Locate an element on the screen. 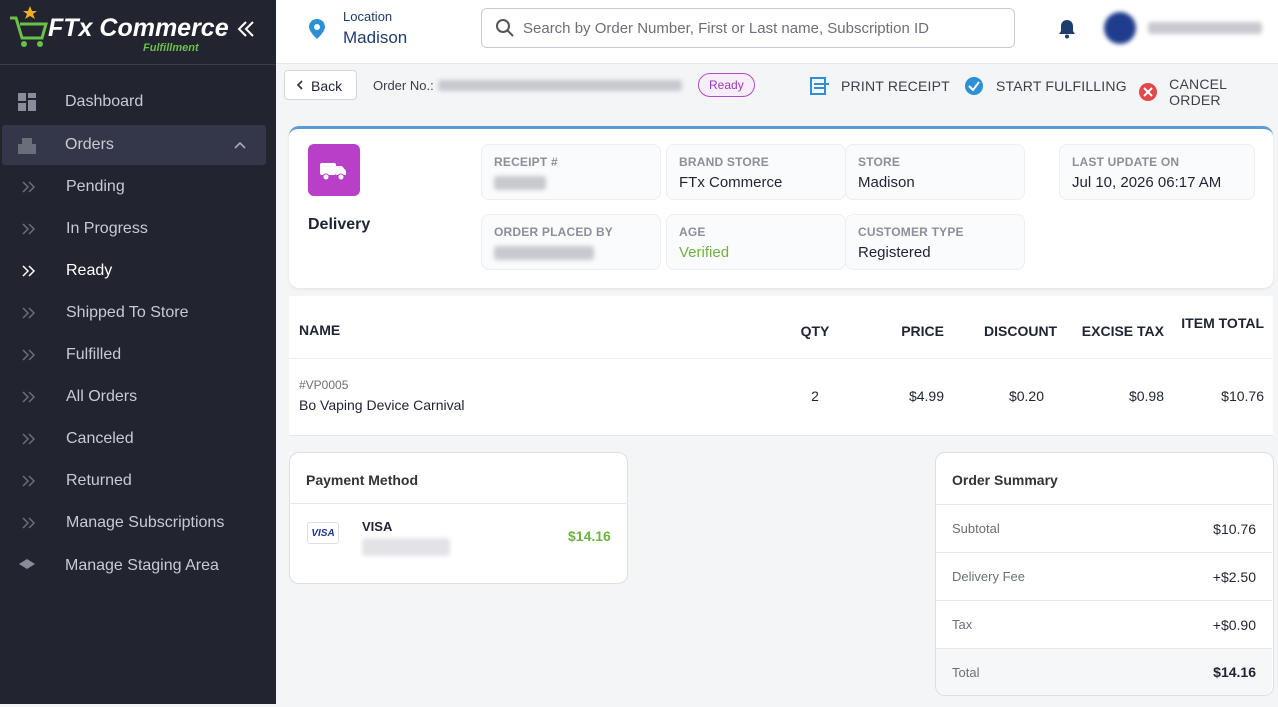 The height and width of the screenshot is (707, 1278). item-cell: $0.20 is located at coordinates (1026, 396).